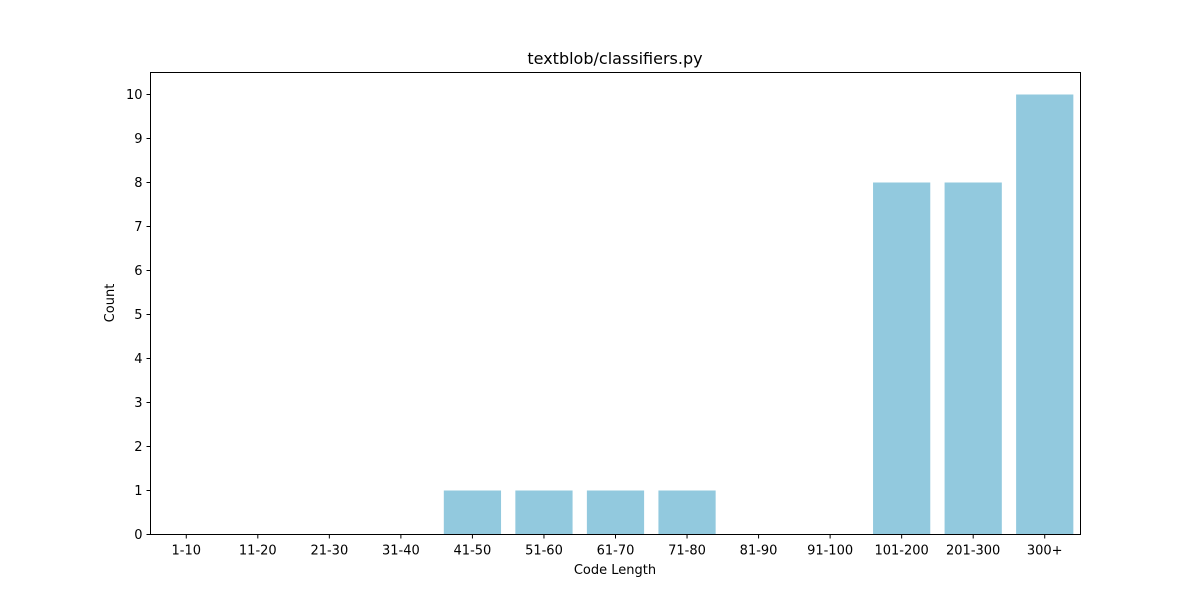  What do you see at coordinates (687, 551) in the screenshot?
I see `x-tick-label: 71-80` at bounding box center [687, 551].